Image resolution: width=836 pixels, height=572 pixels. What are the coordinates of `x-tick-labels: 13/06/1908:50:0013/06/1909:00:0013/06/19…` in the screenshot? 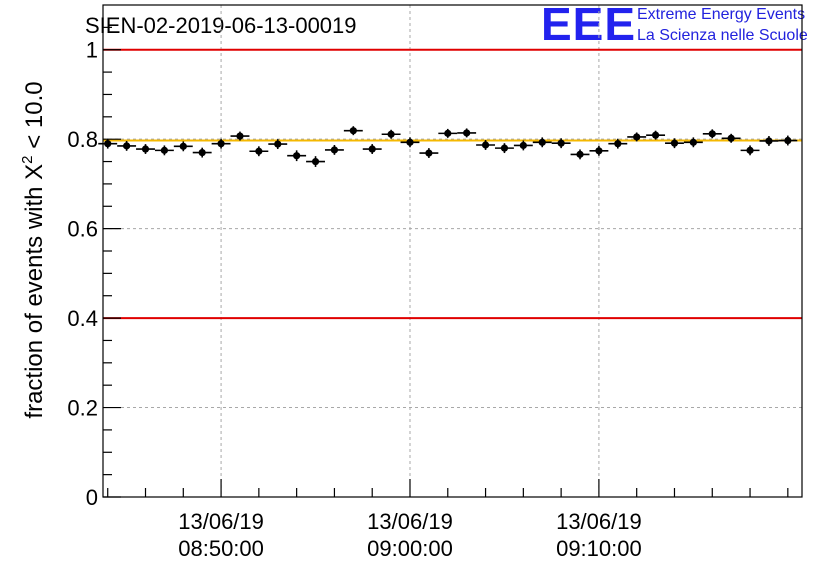 It's located at (409, 535).